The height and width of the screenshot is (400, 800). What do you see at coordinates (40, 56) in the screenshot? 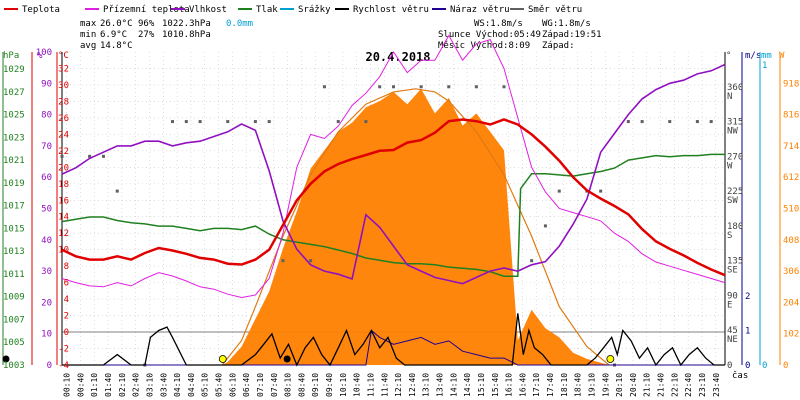
I see `unit-pct: %` at bounding box center [40, 56].